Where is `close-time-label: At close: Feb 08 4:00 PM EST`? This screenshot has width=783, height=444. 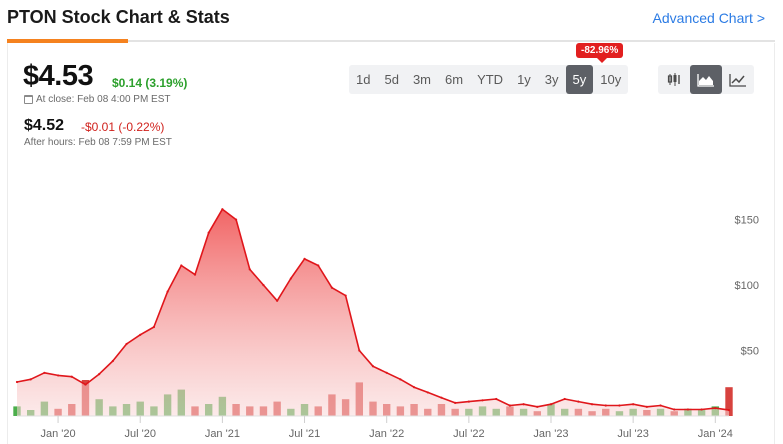 close-time-label: At close: Feb 08 4:00 PM EST is located at coordinates (103, 99).